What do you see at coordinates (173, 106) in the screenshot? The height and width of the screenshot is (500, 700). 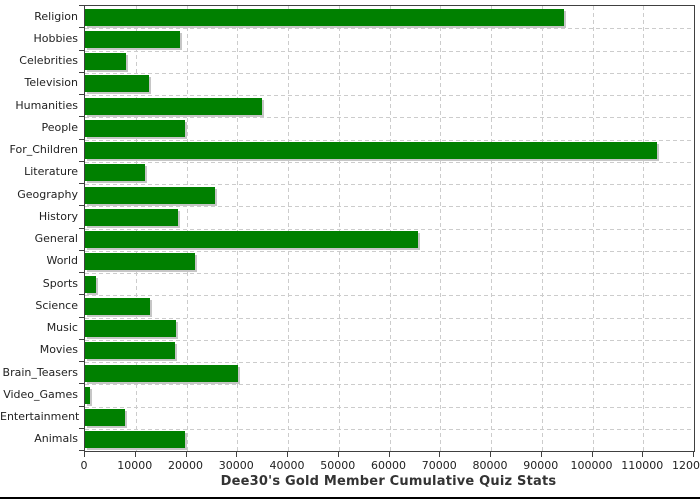 I see `bar-humanities` at bounding box center [173, 106].